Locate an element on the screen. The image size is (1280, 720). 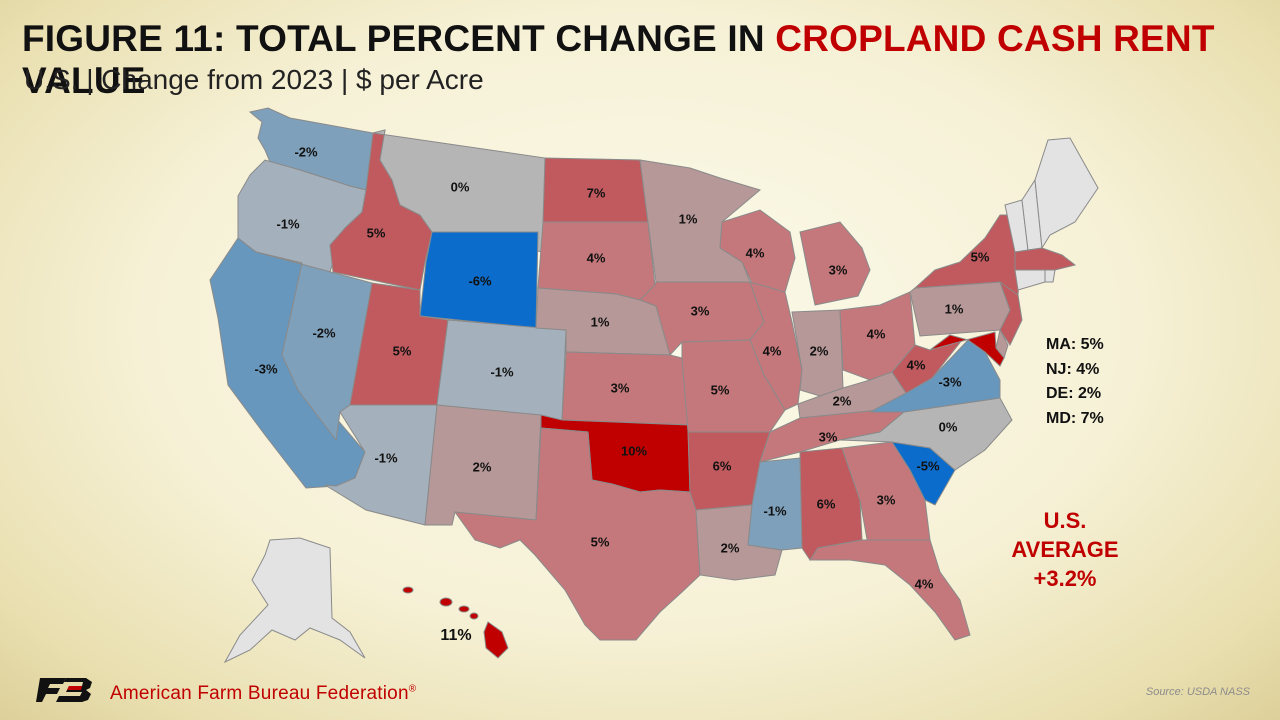
label-CO: -1% is located at coordinates (502, 371).